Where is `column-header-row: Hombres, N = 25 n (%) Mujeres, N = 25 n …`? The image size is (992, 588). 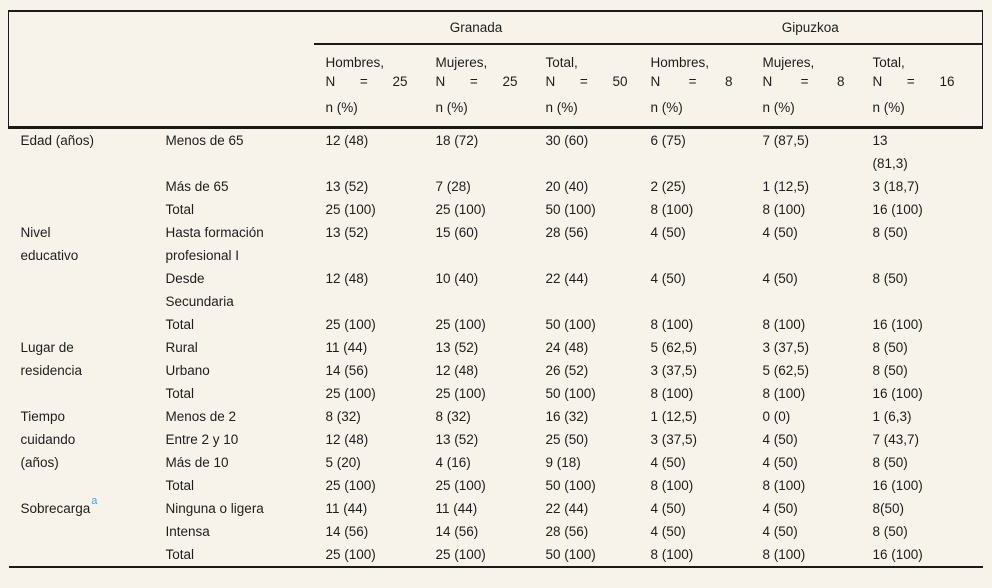 column-header-row: Hombres, N = 25 n (%) Mujeres, N = 25 n … is located at coordinates (496, 86).